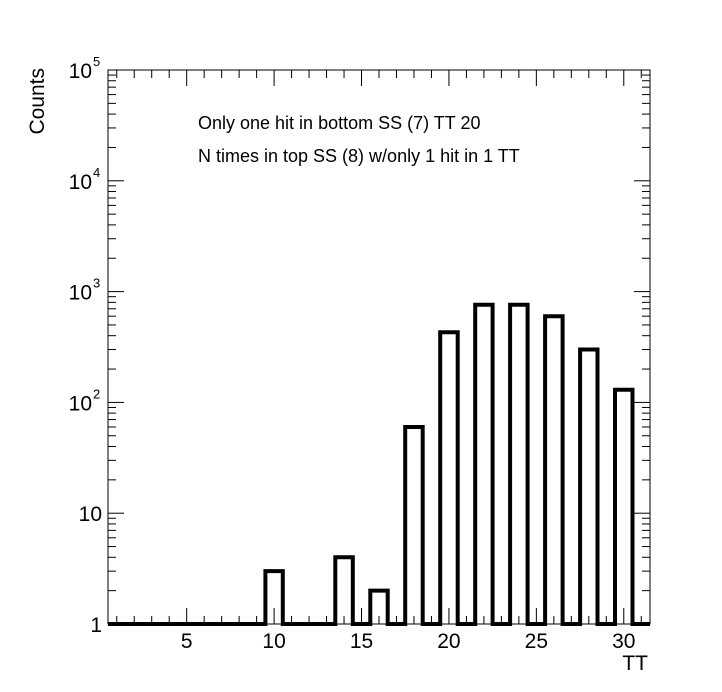  I want to click on y-tick-exponent: 5, so click(96, 61).